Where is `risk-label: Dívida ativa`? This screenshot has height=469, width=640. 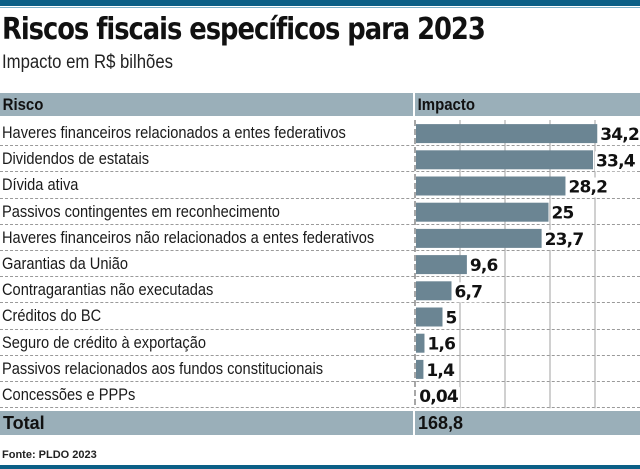 risk-label: Dívida ativa is located at coordinates (40, 185).